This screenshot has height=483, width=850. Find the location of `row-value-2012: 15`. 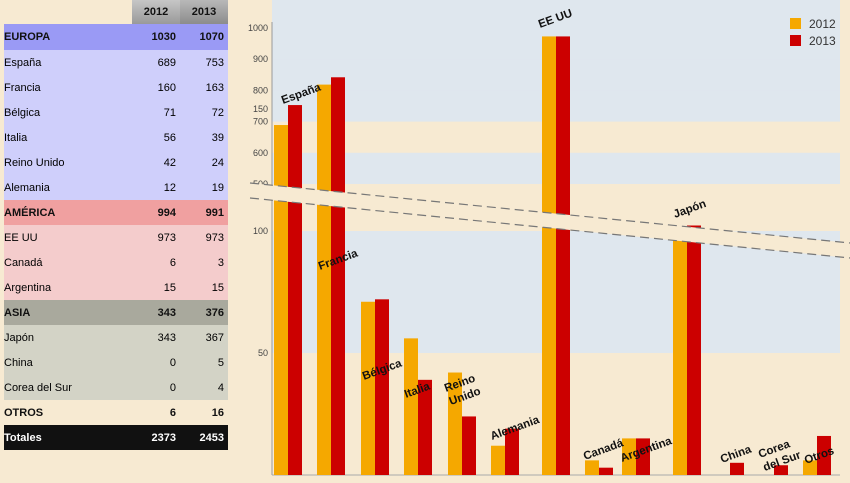

row-value-2012: 15 is located at coordinates (156, 287).